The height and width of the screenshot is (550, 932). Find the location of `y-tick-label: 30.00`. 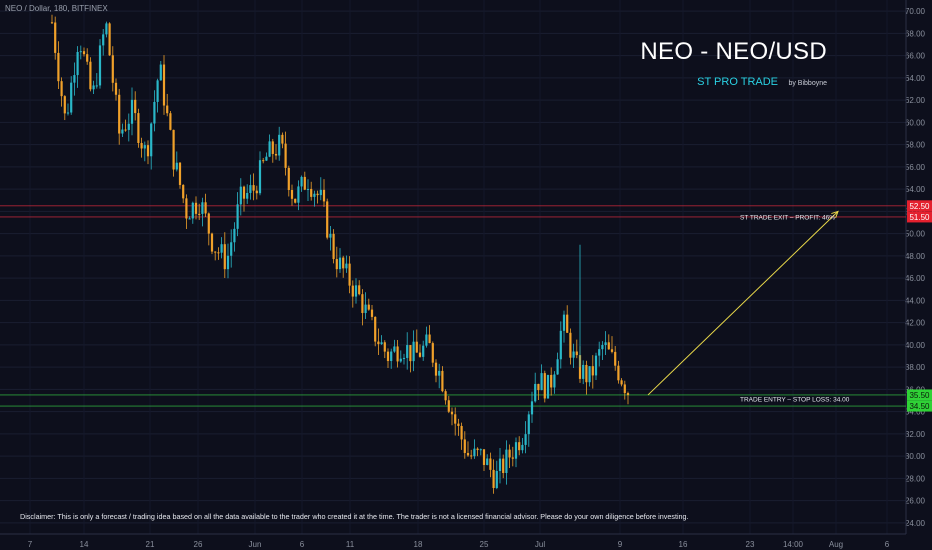

y-tick-label: 30.00 is located at coordinates (915, 456).